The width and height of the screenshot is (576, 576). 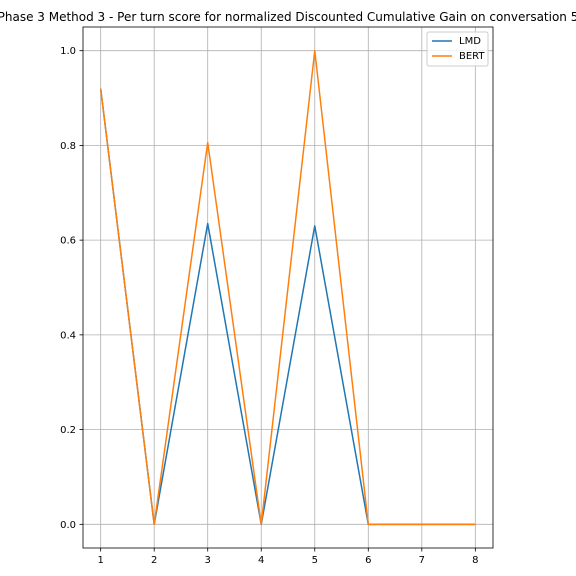 I want to click on y-tick-label: 1.0, so click(x=68, y=51).